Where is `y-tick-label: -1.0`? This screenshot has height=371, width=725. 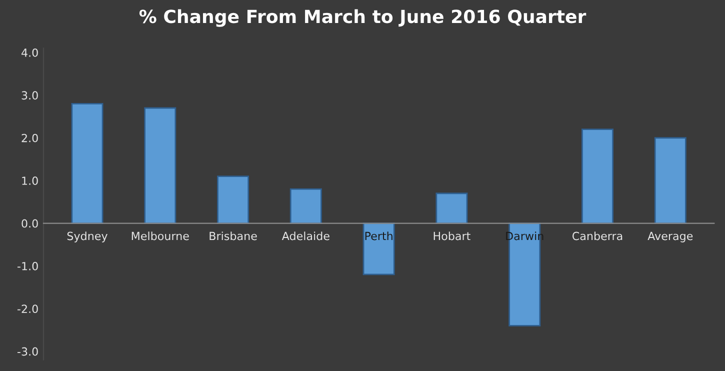
y-tick-label: -1.0 is located at coordinates (28, 266).